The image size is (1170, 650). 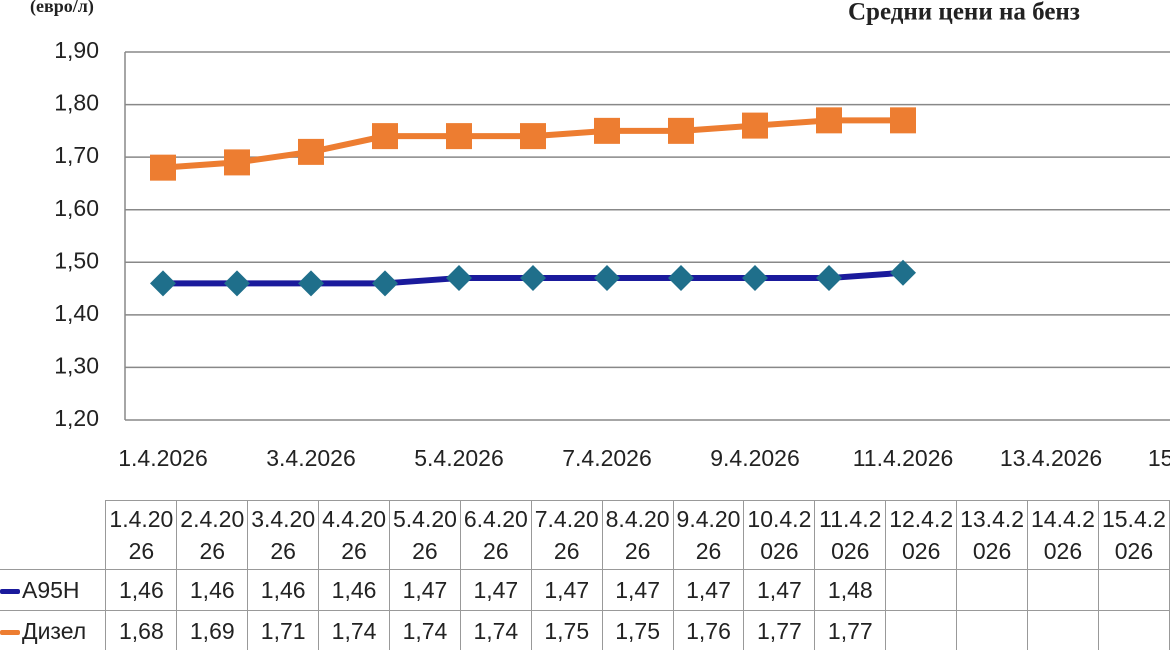 I want to click on legend-label: Дизел, so click(x=54, y=631).